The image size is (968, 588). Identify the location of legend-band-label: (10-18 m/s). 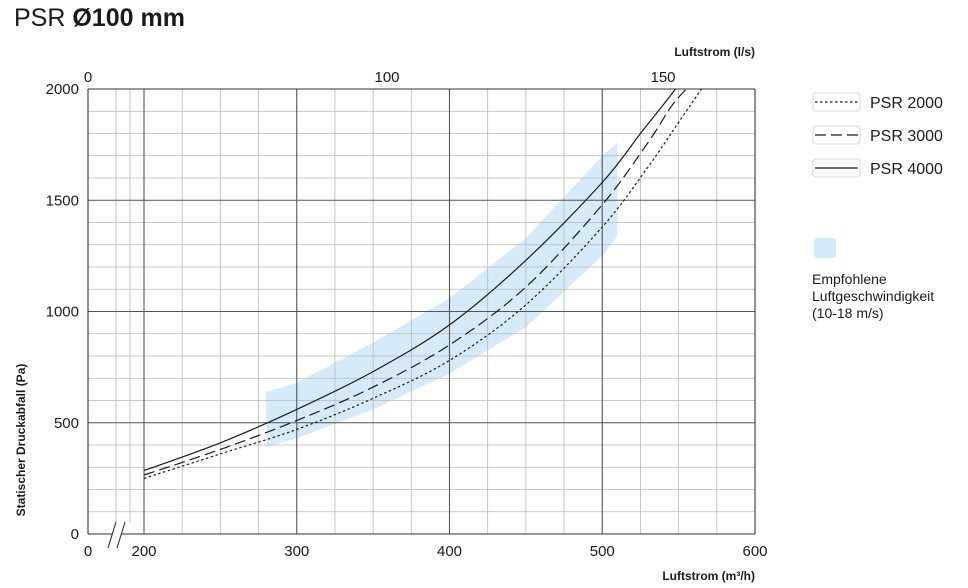
(848, 313).